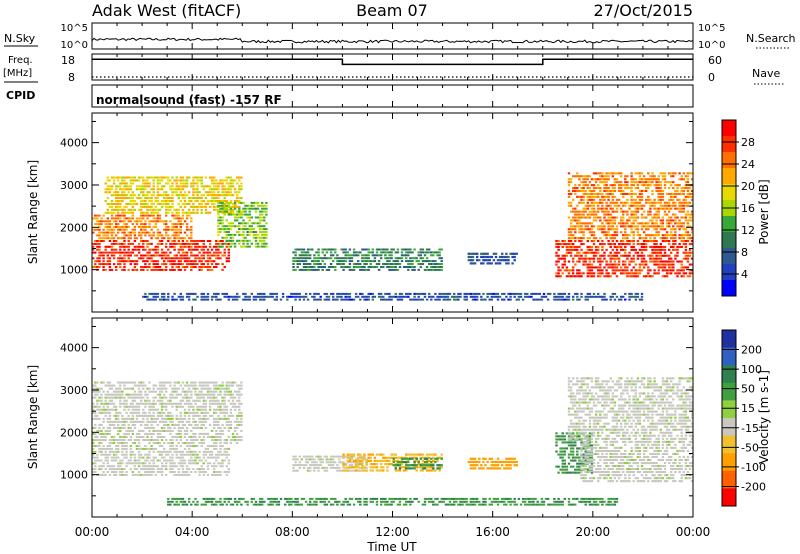 The width and height of the screenshot is (800, 554). What do you see at coordinates (68, 60) in the screenshot?
I see `freq-tick-top: 18` at bounding box center [68, 60].